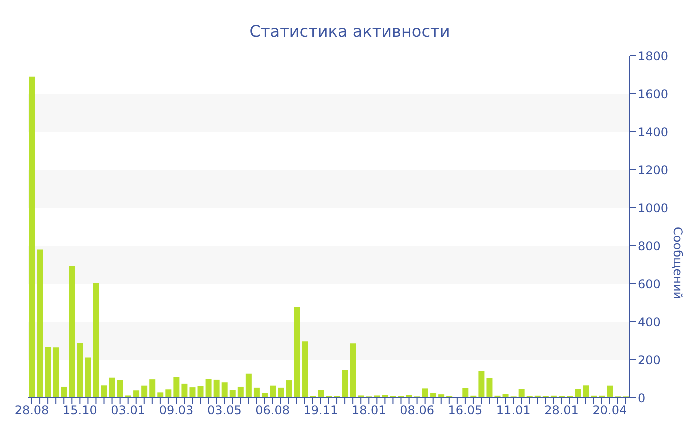 The width and height of the screenshot is (700, 430). Describe the element at coordinates (176, 411) in the screenshot. I see `x-tick-label: 09.03` at that location.